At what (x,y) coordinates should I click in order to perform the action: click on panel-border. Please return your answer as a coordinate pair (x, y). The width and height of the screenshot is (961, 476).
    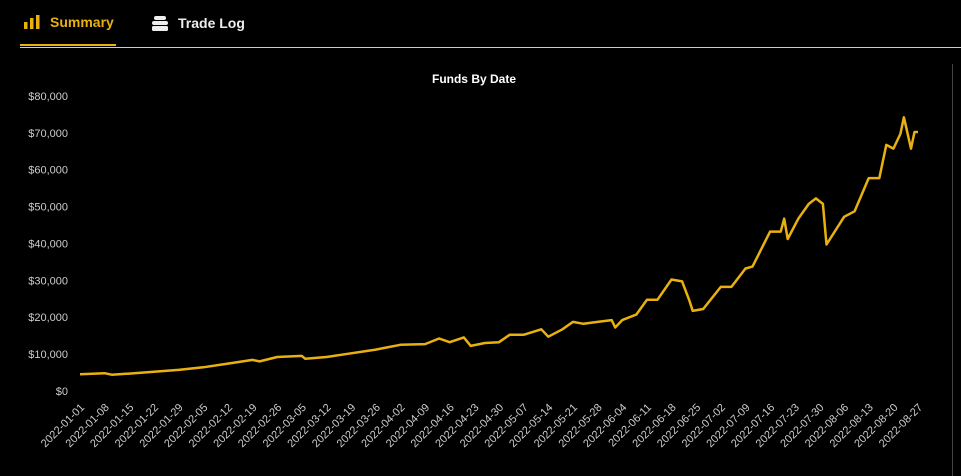
    Looking at the image, I should click on (952, 270).